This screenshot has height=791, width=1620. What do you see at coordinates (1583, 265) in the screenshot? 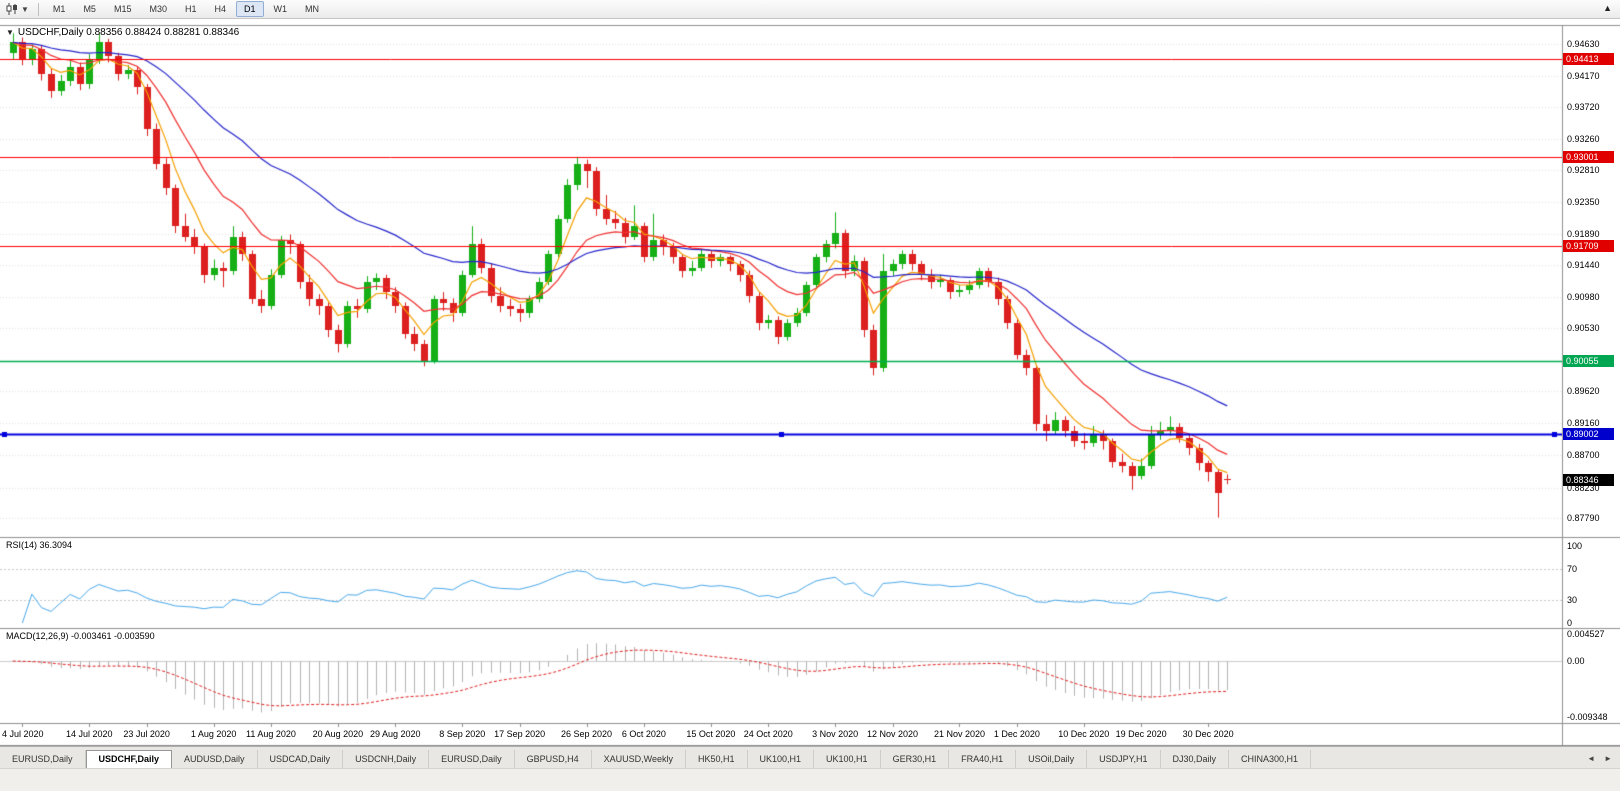
I see `price-axis-label-0.91440: 0.91440` at bounding box center [1583, 265].